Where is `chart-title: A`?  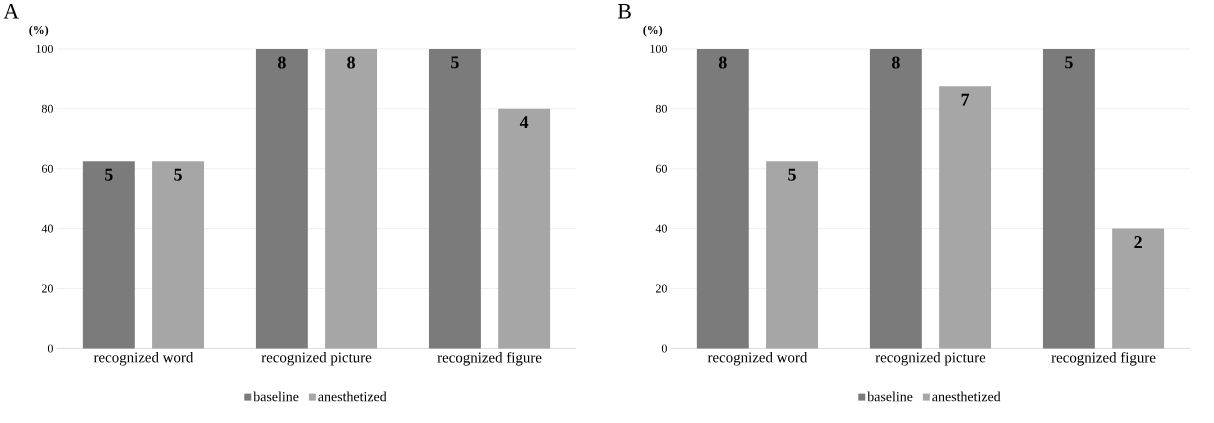
chart-title: A is located at coordinates (11, 11).